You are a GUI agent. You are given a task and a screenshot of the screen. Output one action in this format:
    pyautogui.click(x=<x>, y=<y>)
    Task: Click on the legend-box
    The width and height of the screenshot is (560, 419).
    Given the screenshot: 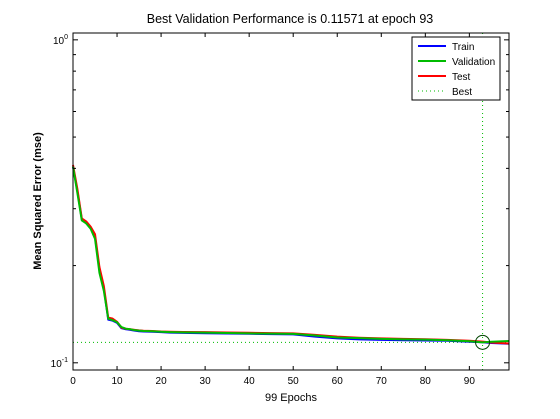 What is the action you would take?
    pyautogui.click(x=456, y=68)
    